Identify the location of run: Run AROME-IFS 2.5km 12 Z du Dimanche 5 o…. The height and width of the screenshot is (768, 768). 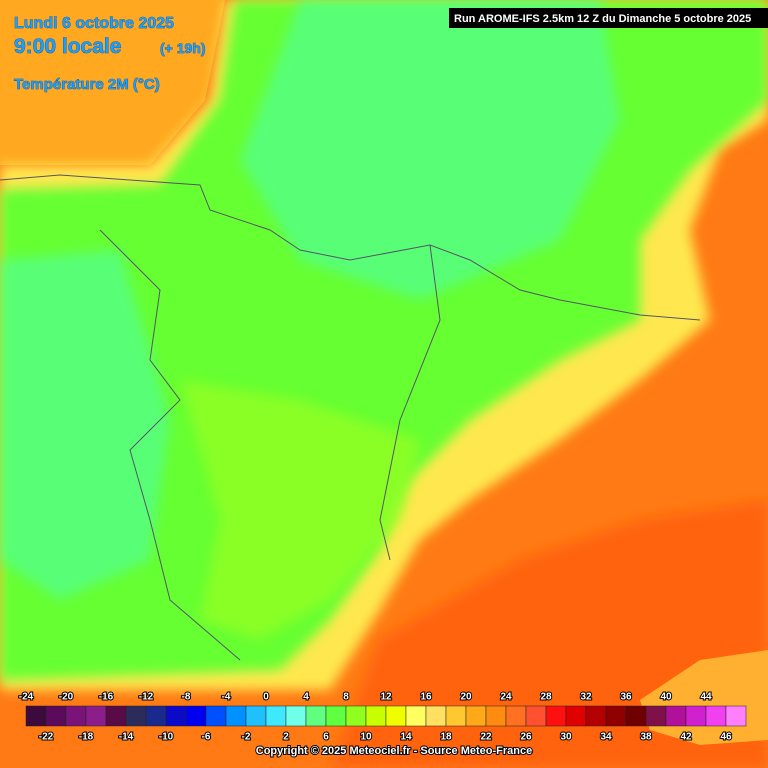
(602, 19).